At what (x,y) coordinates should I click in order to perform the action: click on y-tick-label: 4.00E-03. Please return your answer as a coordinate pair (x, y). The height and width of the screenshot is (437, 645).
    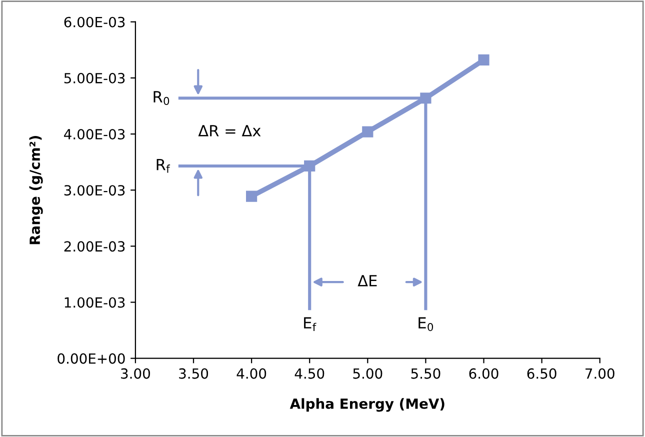
    Looking at the image, I should click on (94, 134).